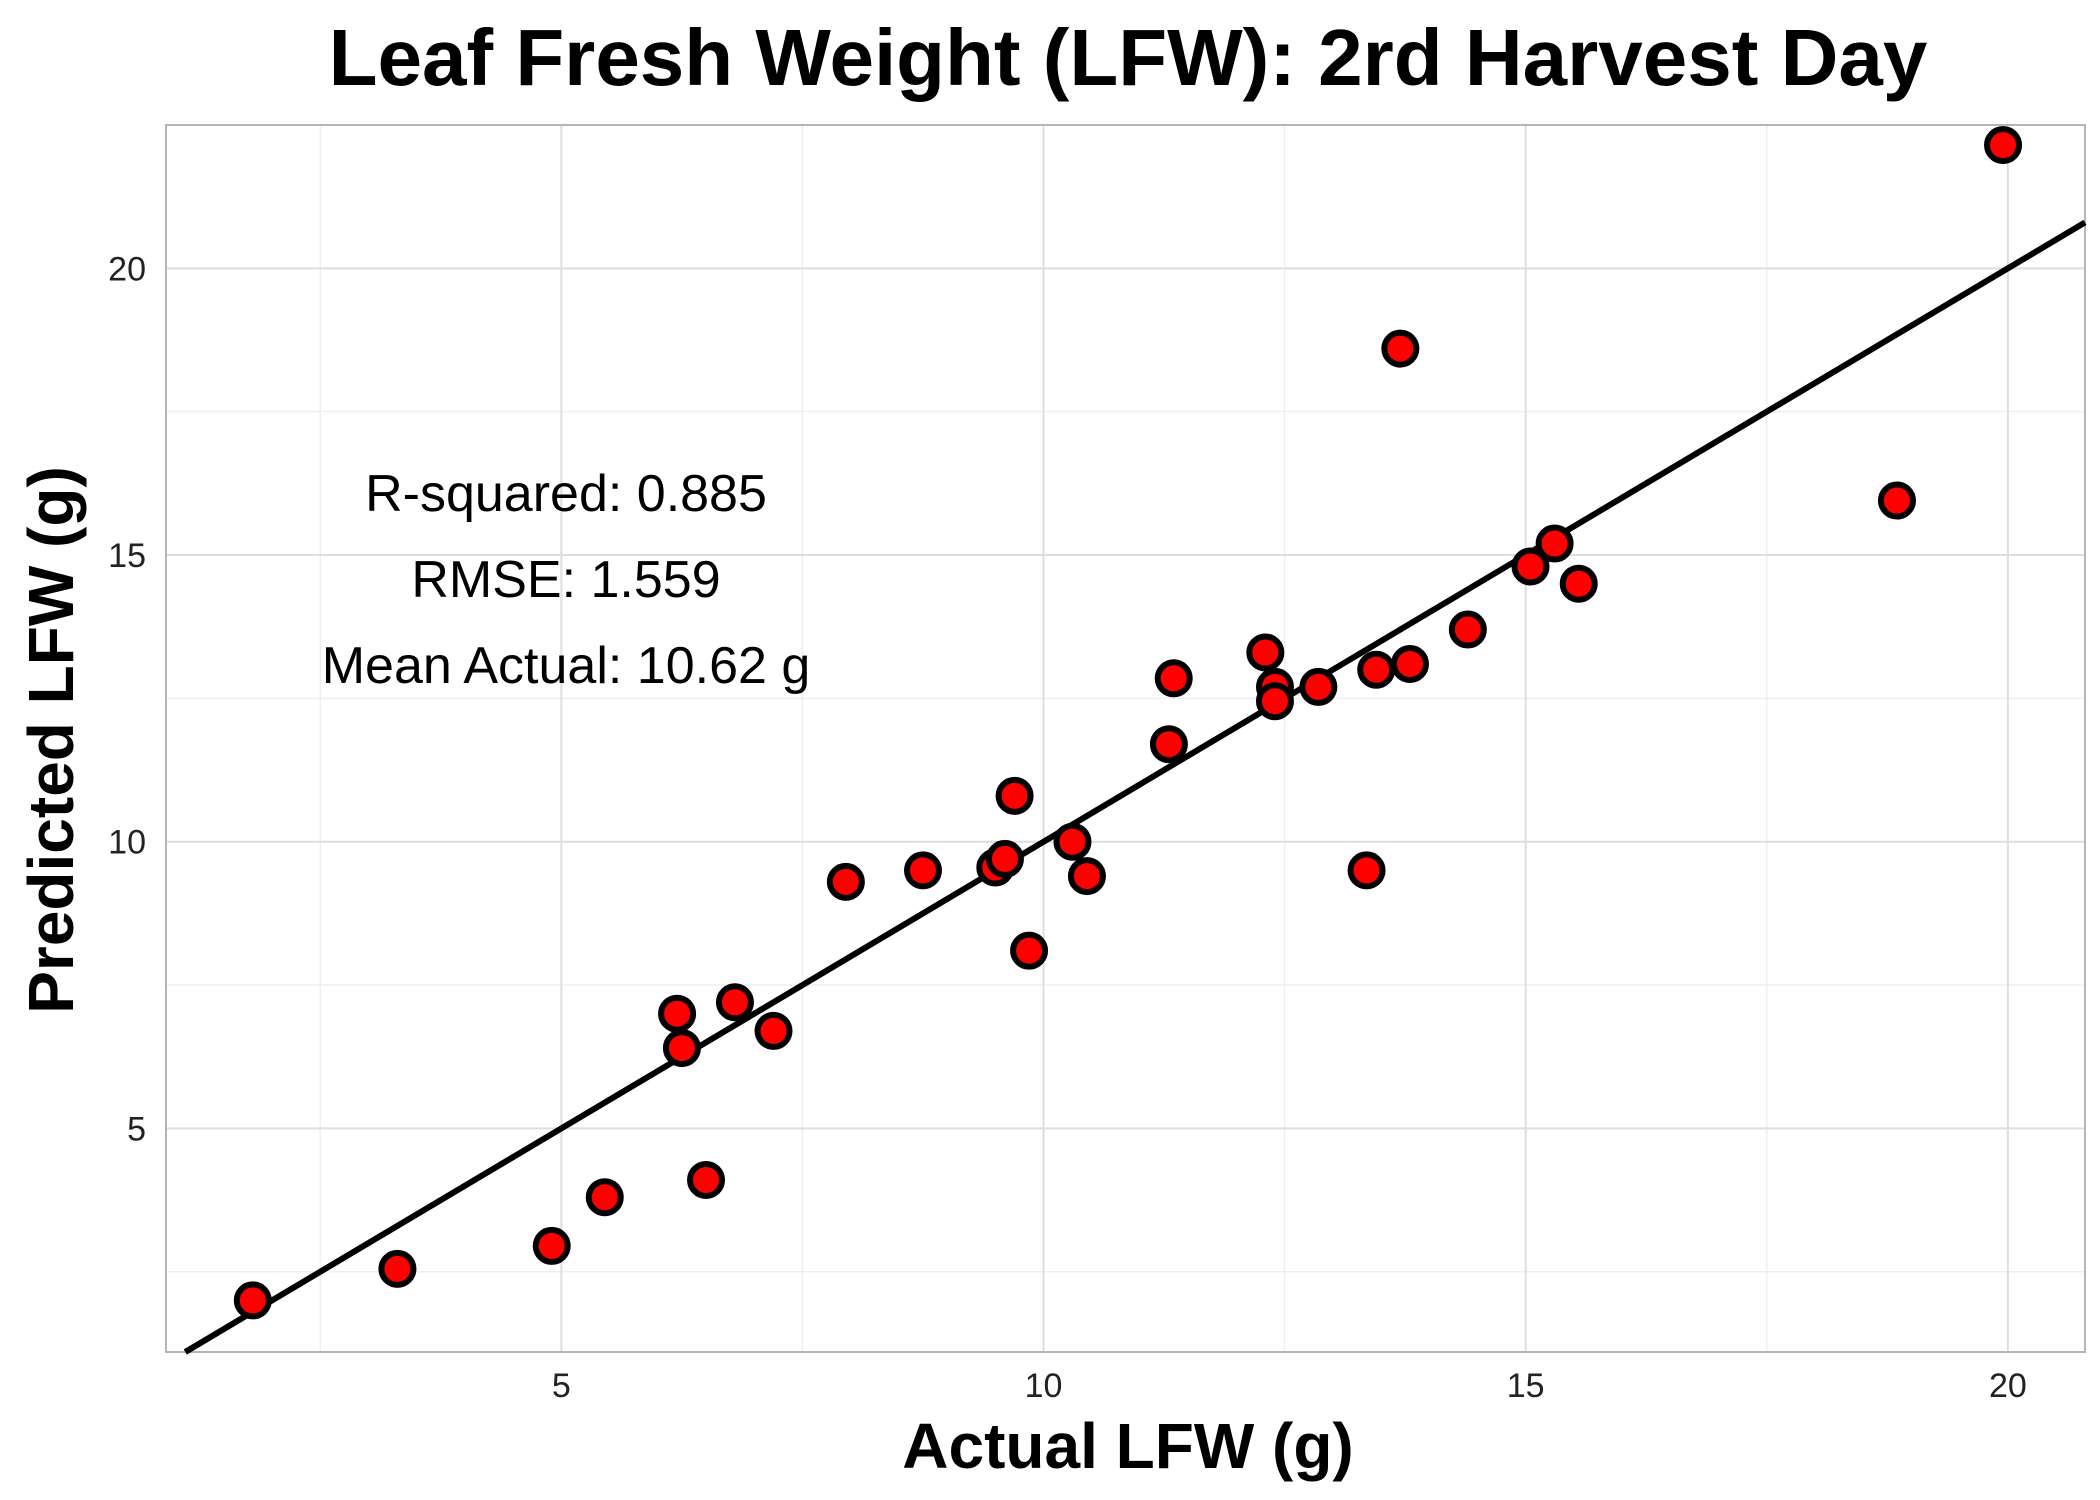  I want to click on chart-title: Leaf Fresh Weight (LFW): 2rd Harvest Day, so click(1128, 57).